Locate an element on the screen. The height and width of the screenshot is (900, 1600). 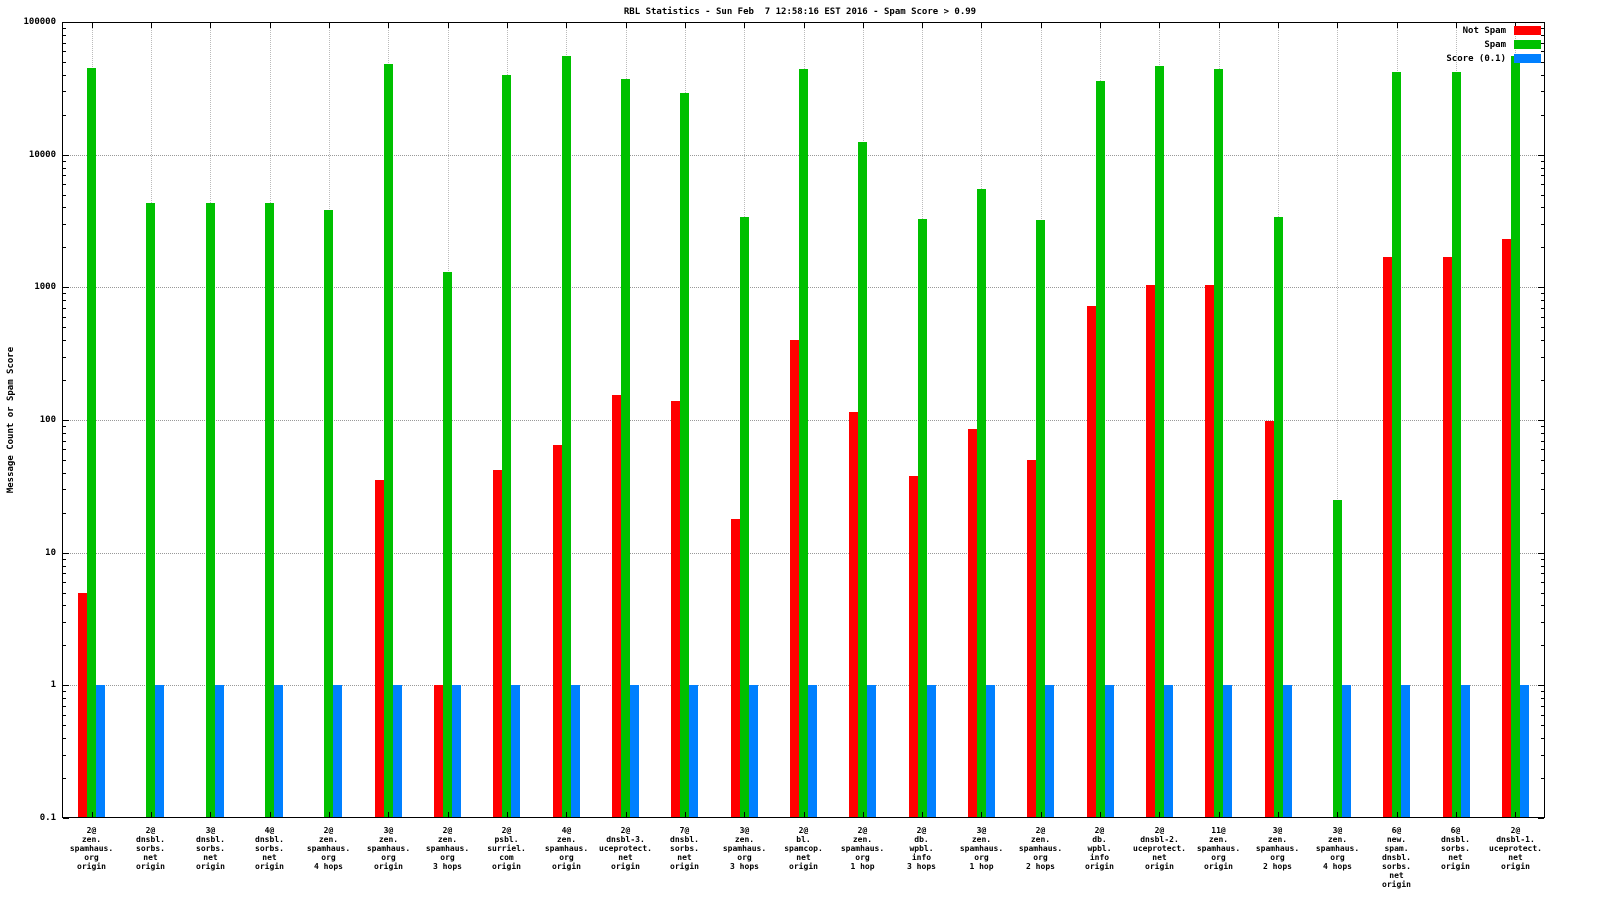
x-category-label: 4@ zen. spamhaus. org origin is located at coordinates (566, 848).